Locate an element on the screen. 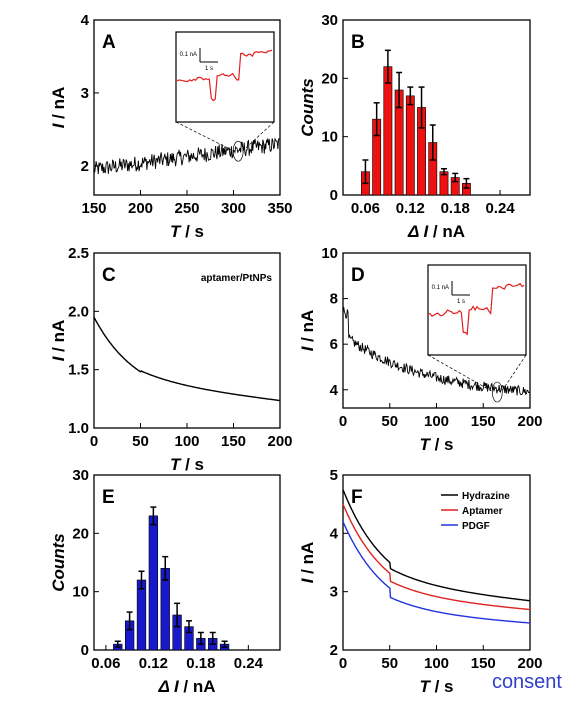  panel-letter: D is located at coordinates (358, 275).